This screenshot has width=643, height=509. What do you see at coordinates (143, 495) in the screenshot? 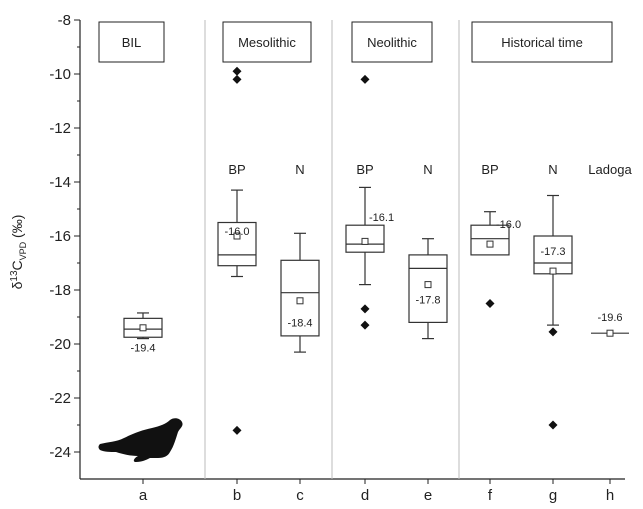
I see `x-tick-label: a` at bounding box center [143, 495].